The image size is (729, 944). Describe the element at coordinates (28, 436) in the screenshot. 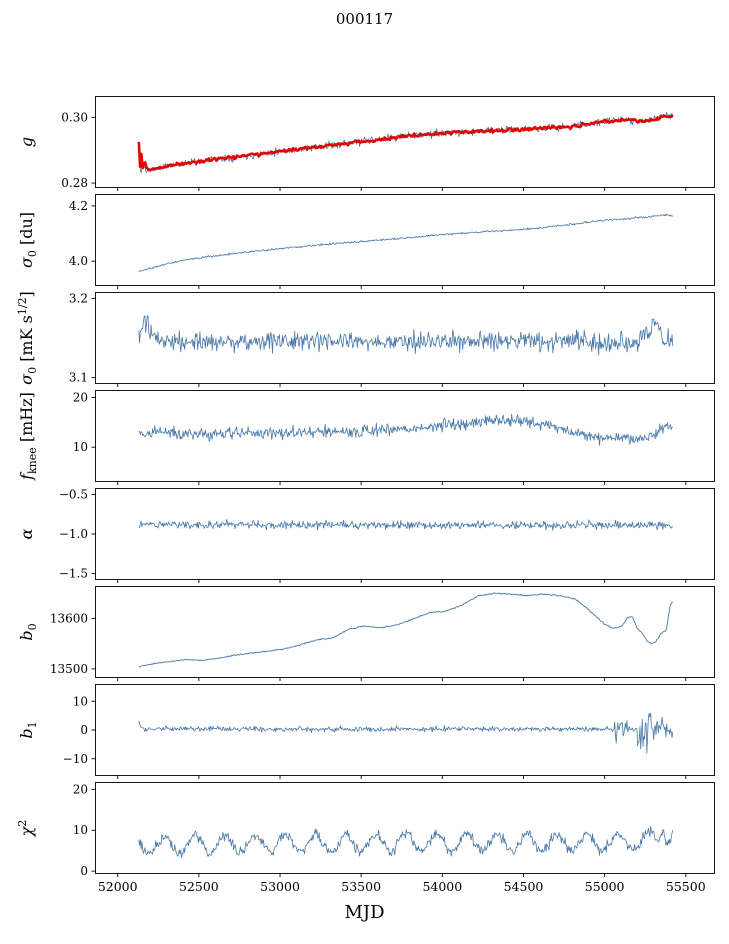

I see `y-axis-label-fknee: fknee [mHz]` at that location.